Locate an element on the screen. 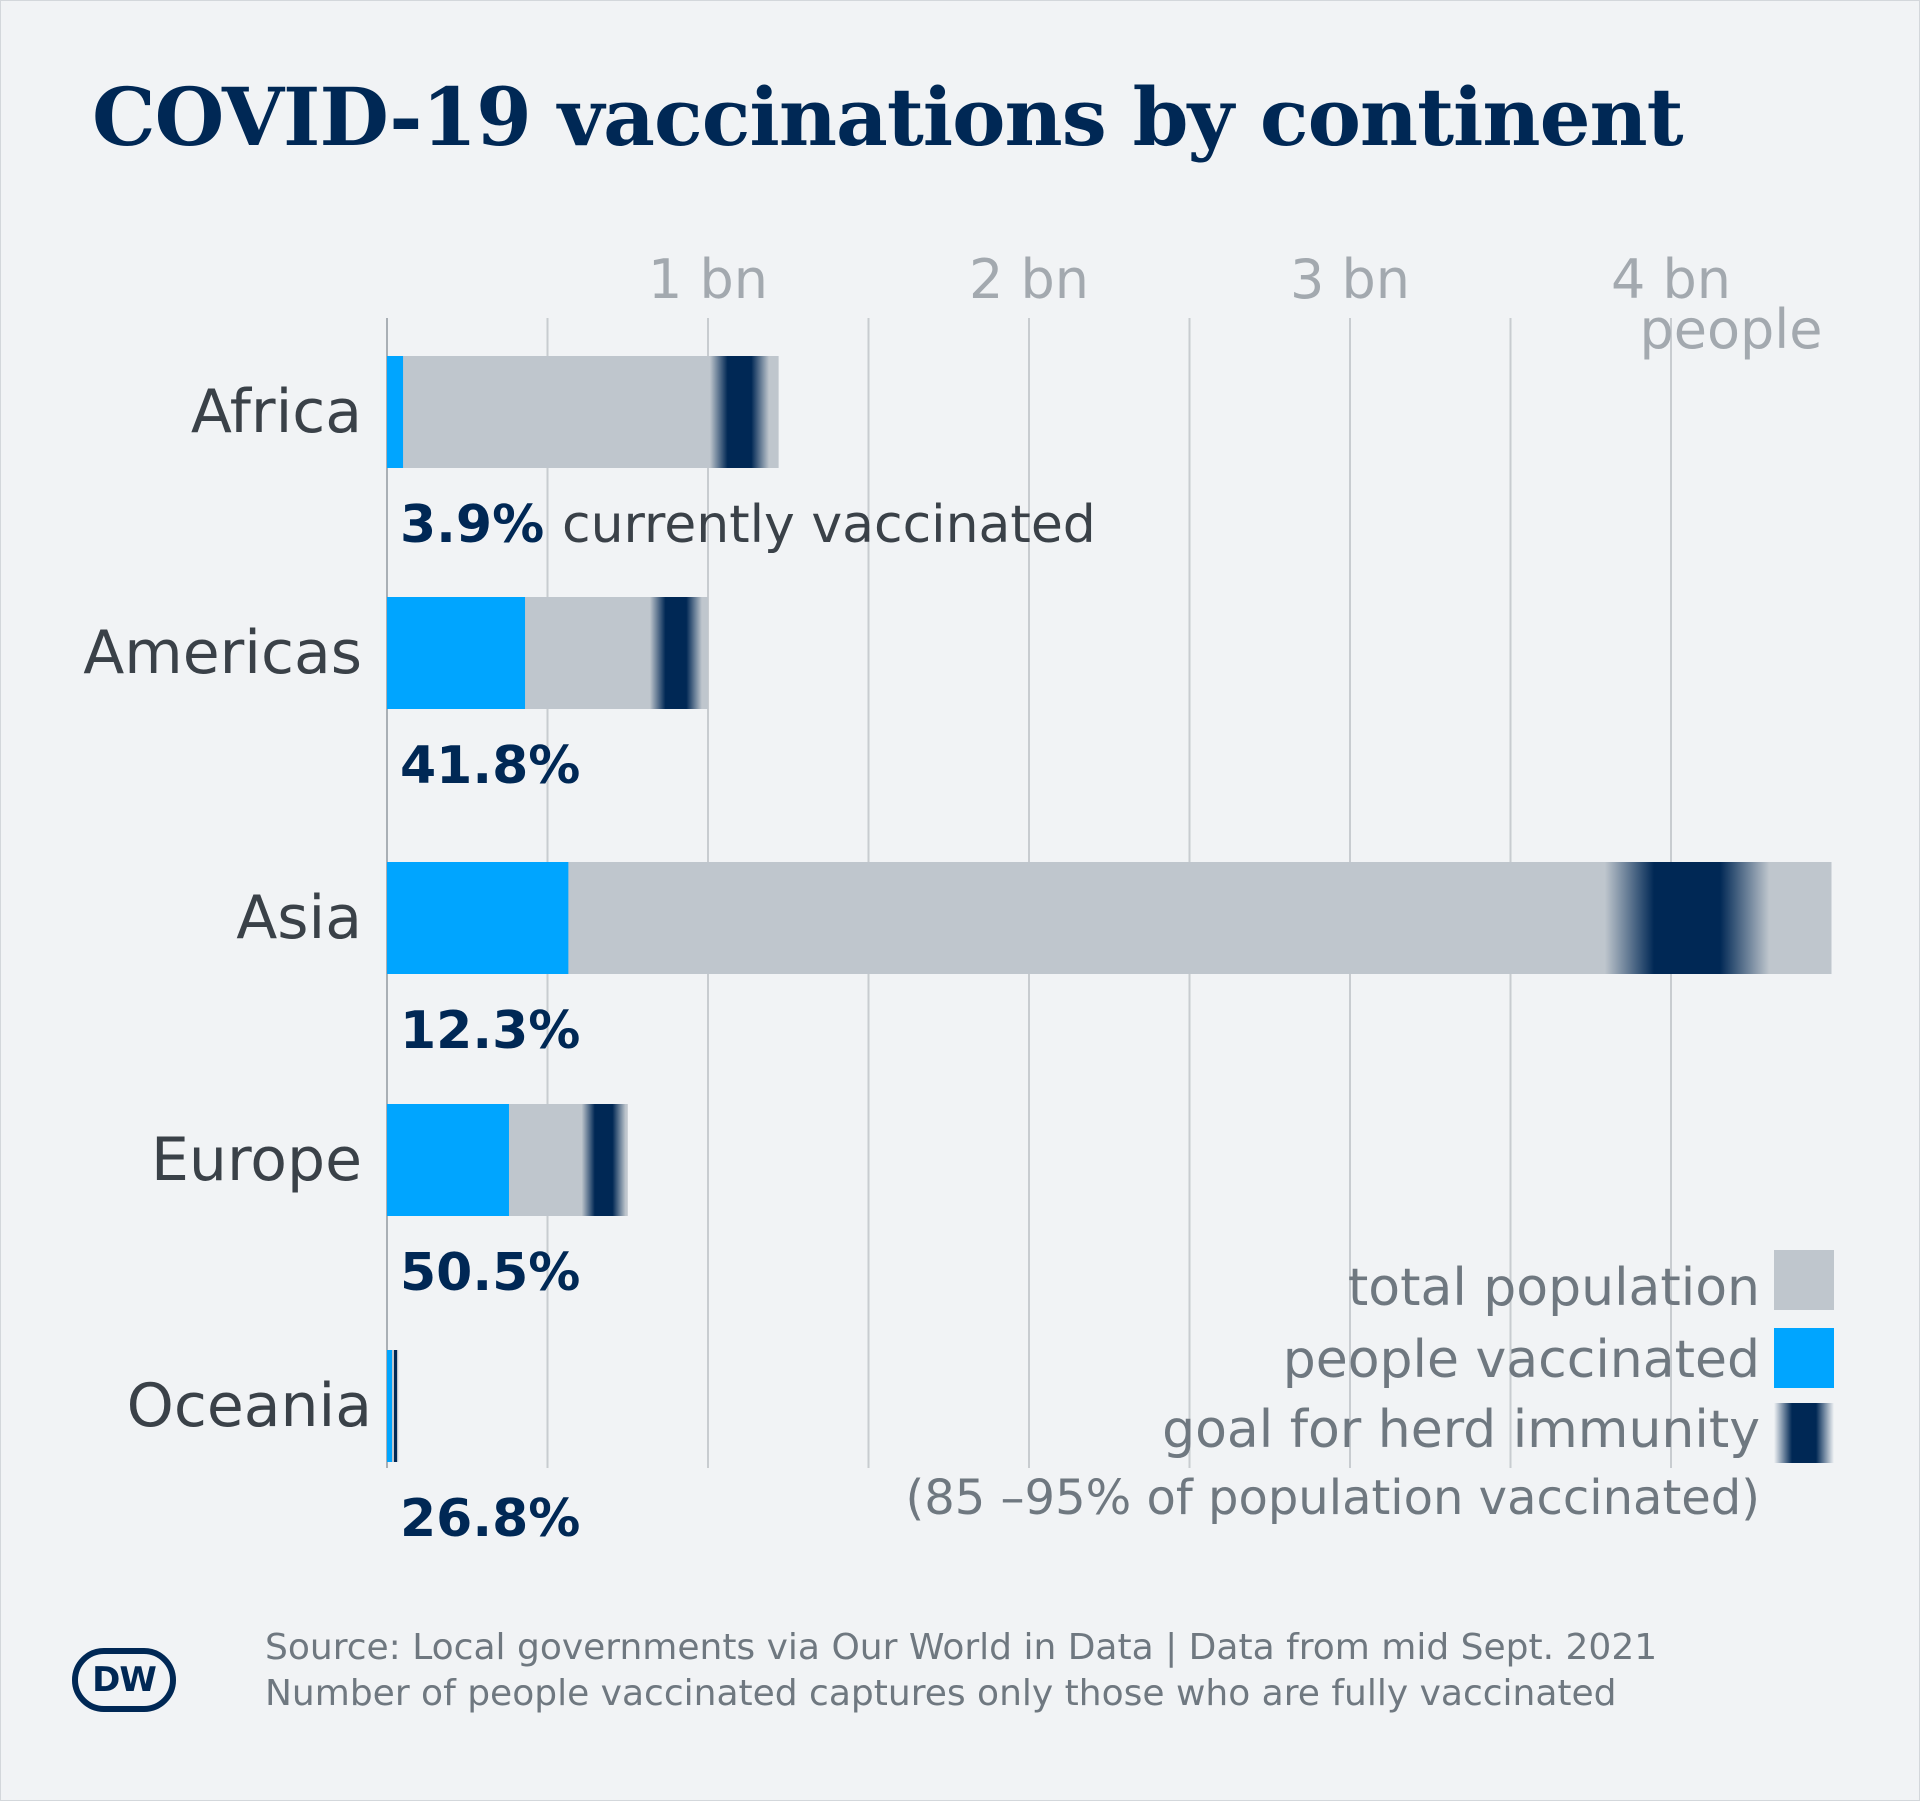 The width and height of the screenshot is (1920, 1801). data-label-percent: 12.3% is located at coordinates (490, 1031).